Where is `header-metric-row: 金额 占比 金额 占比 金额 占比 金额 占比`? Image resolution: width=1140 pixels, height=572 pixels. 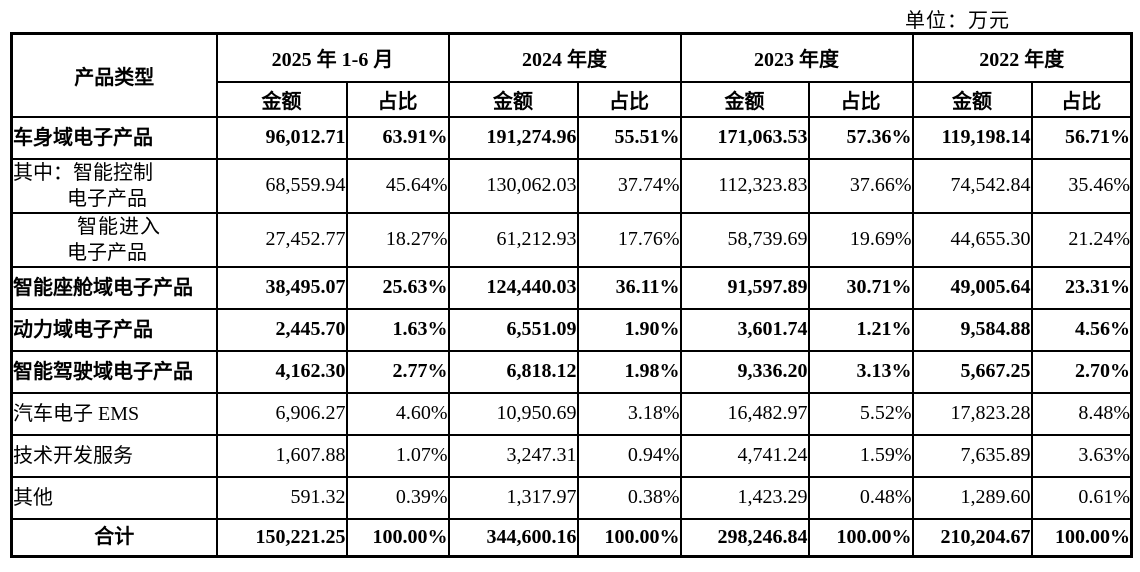
header-metric-row: 金额 占比 金额 占比 金额 占比 金额 占比 is located at coordinates (572, 99).